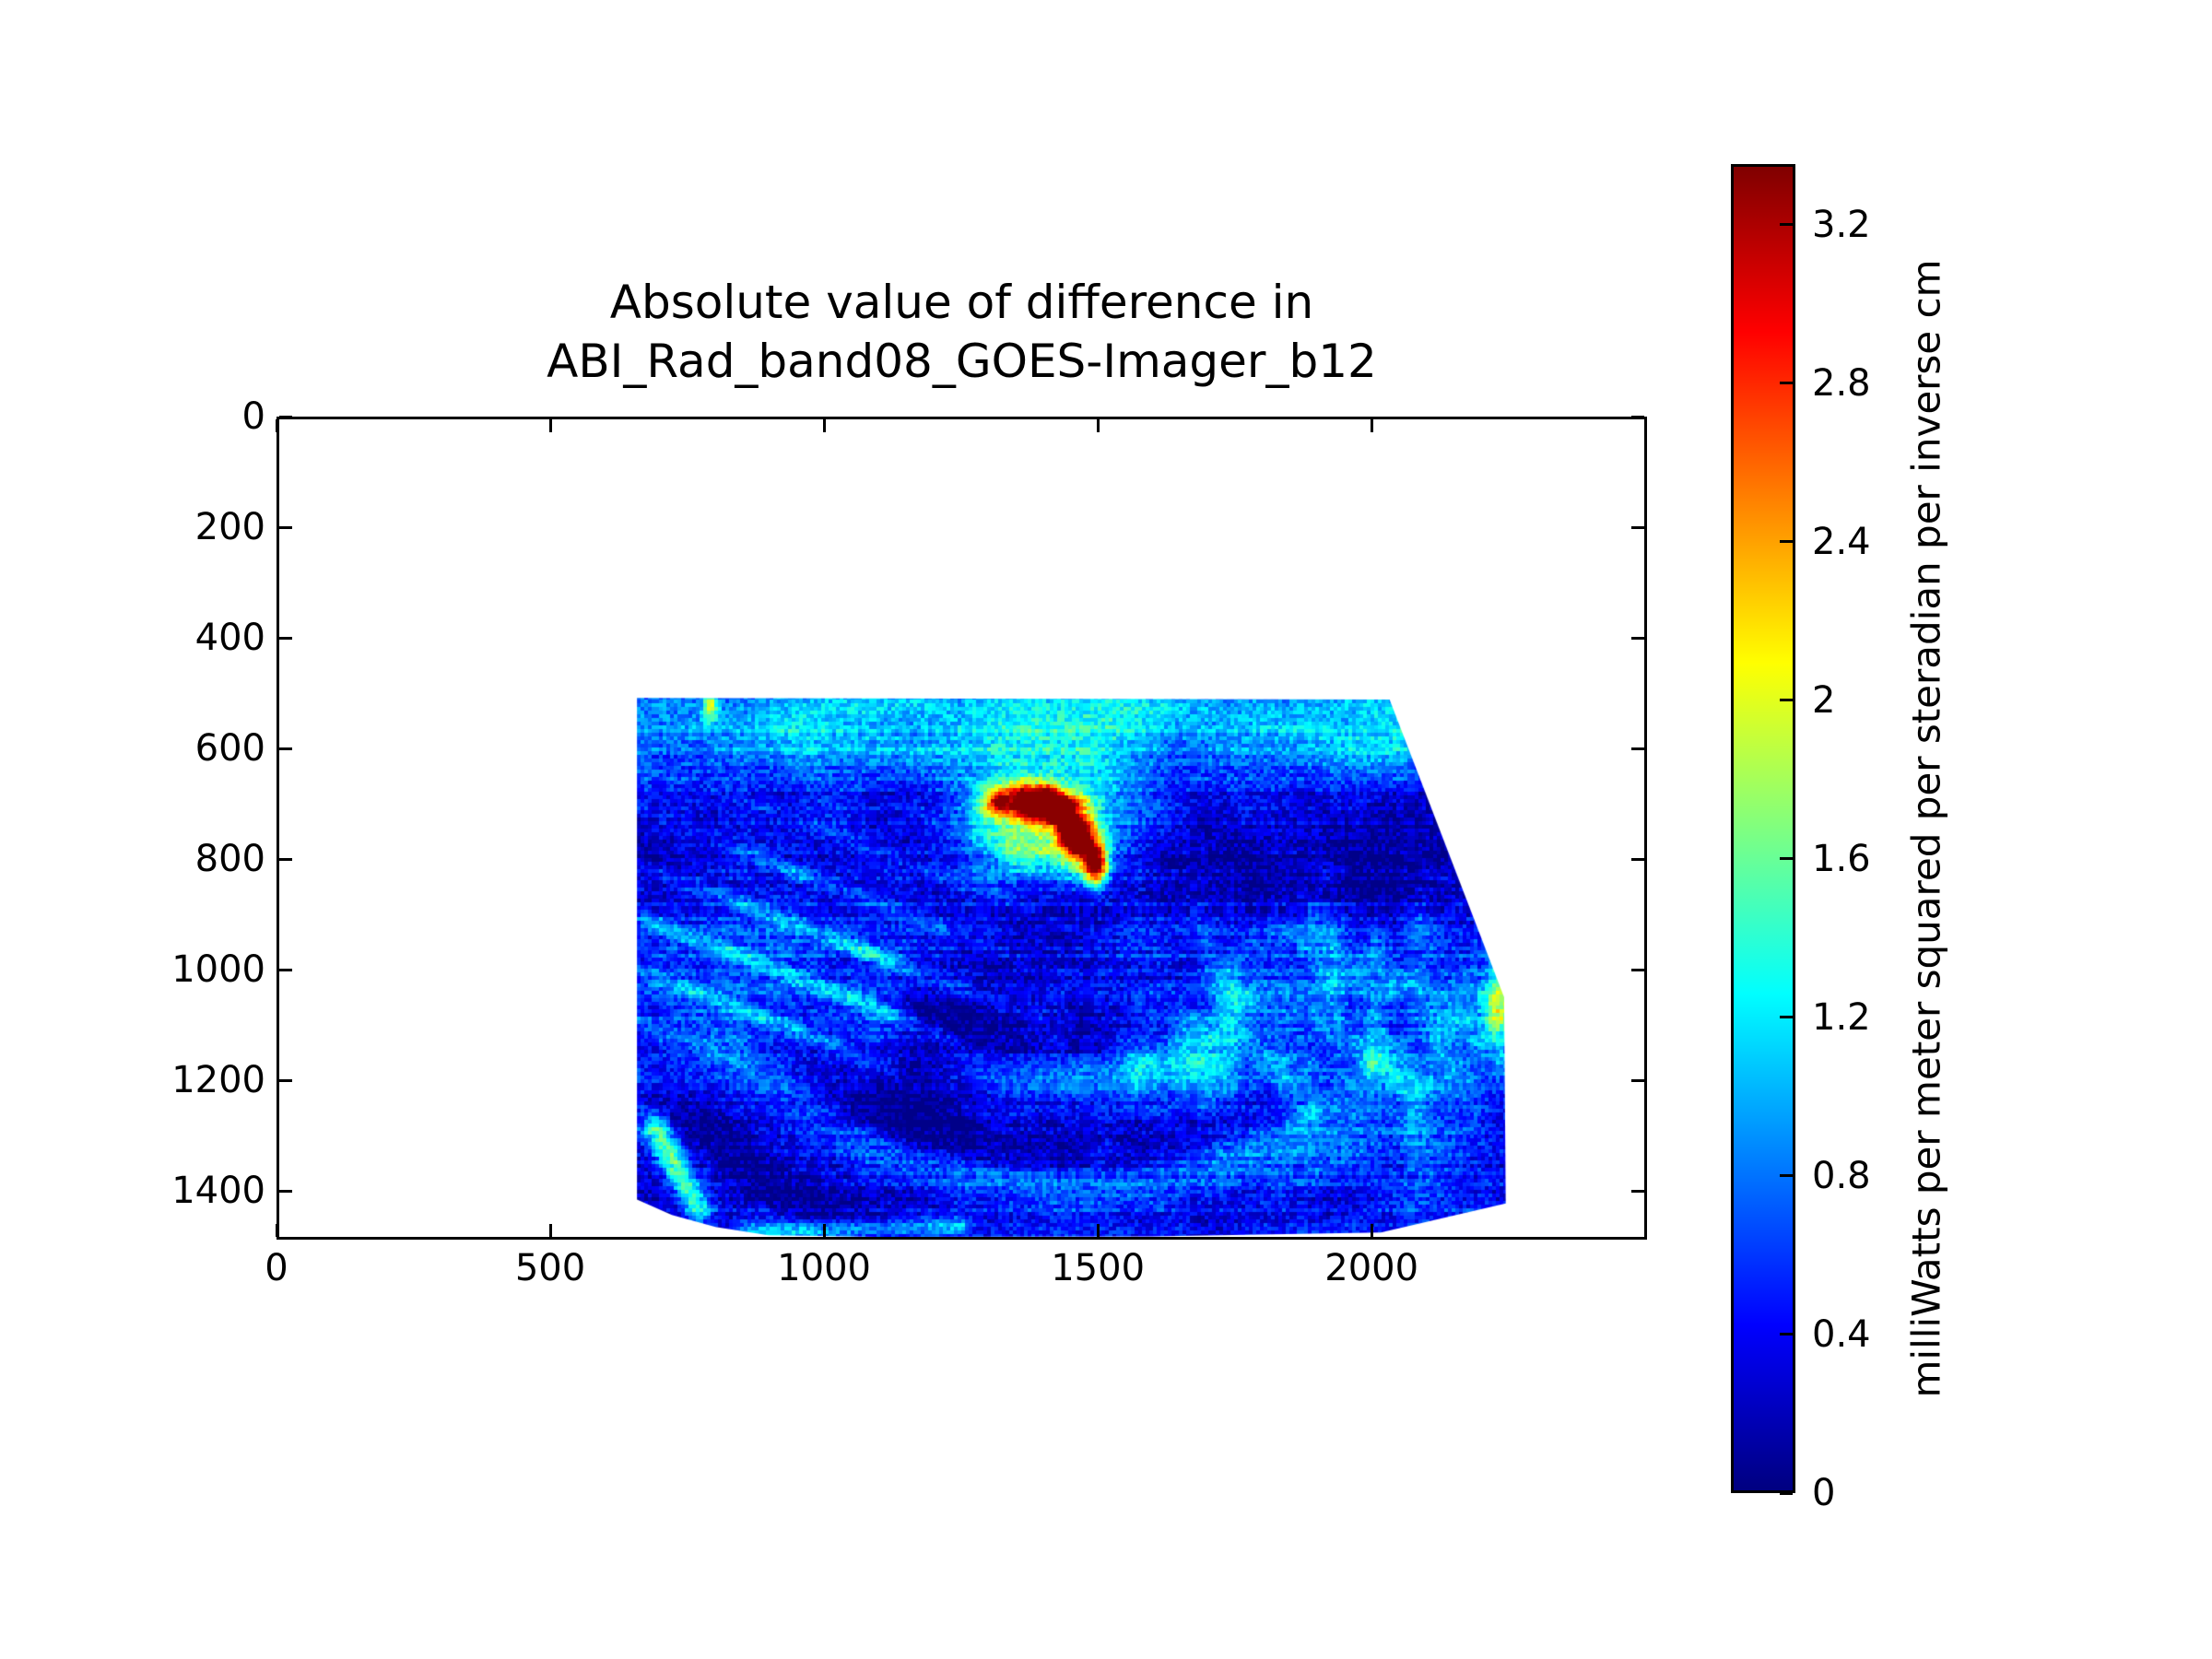 The width and height of the screenshot is (2212, 1659). Describe the element at coordinates (962, 361) in the screenshot. I see `plot-title-line2: ABI_Rad_band08_GOES-Imager_b12` at that location.